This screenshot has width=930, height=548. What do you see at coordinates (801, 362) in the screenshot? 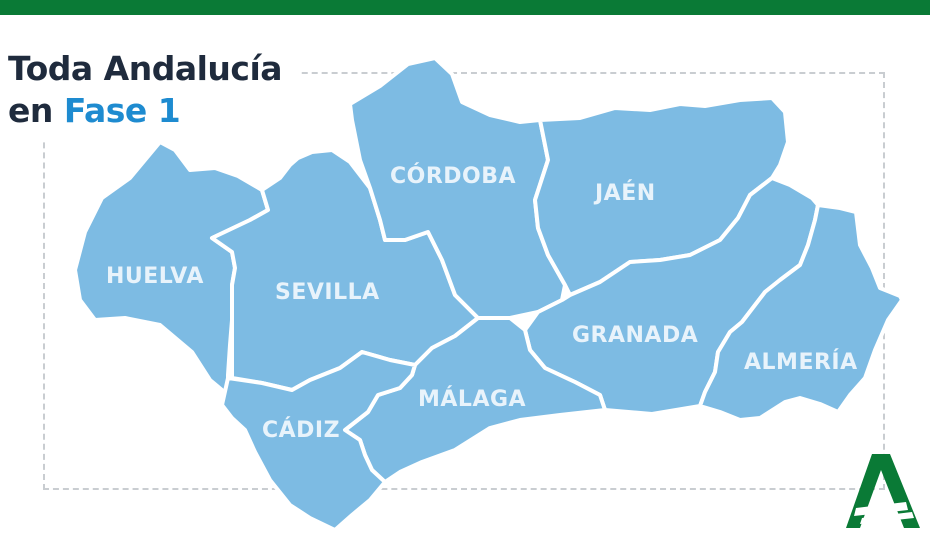
I see `label-almeria: ALMERÍA` at bounding box center [801, 362].